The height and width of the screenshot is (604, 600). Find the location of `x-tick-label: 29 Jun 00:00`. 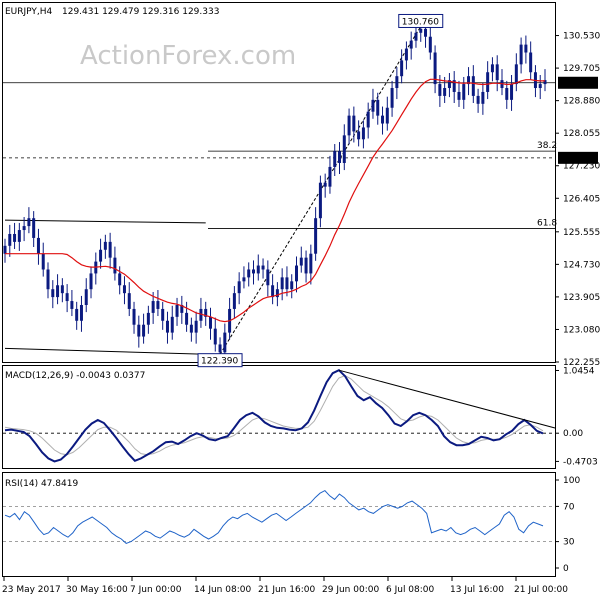

x-tick-label: 29 Jun 00:00 is located at coordinates (350, 590).